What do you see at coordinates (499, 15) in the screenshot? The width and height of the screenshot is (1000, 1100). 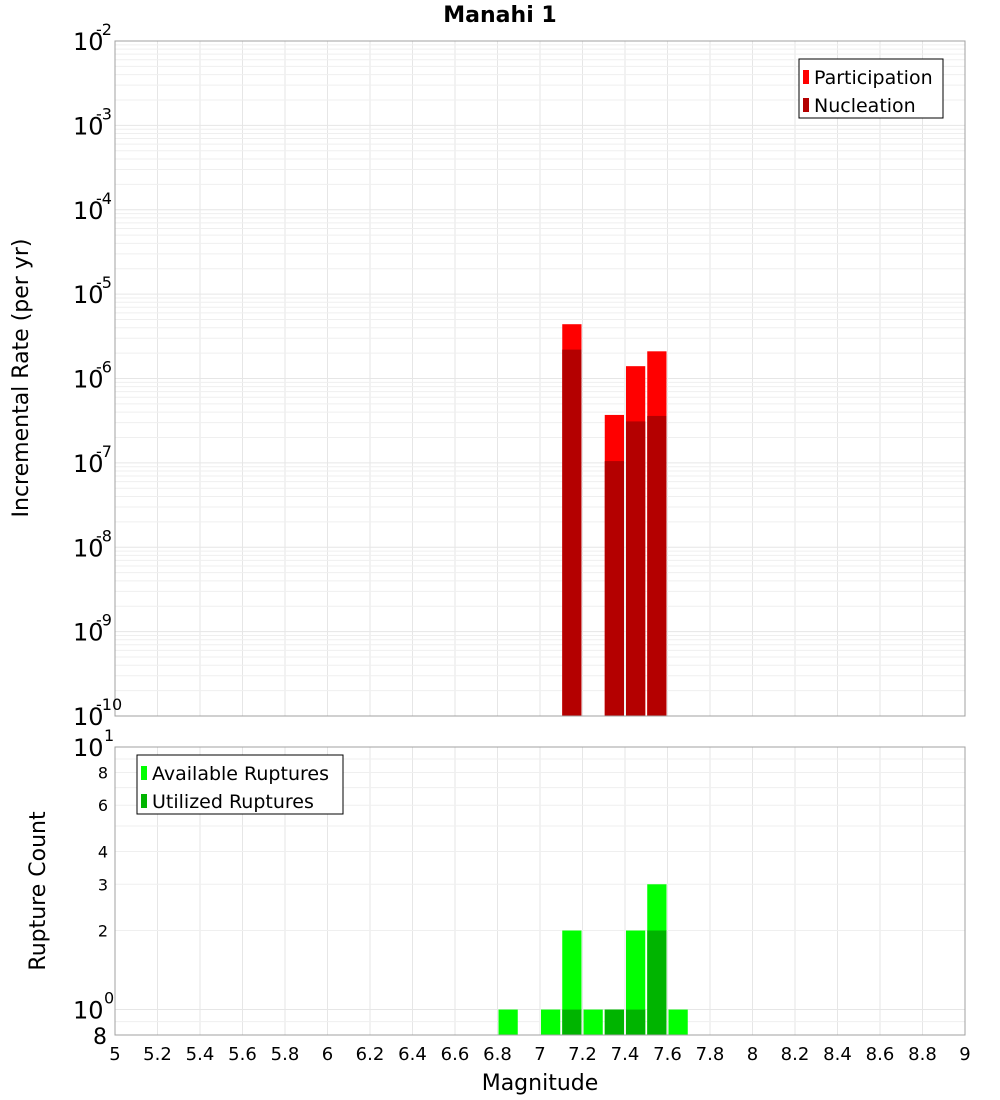 I see `chart-title: Manahi 1` at bounding box center [499, 15].